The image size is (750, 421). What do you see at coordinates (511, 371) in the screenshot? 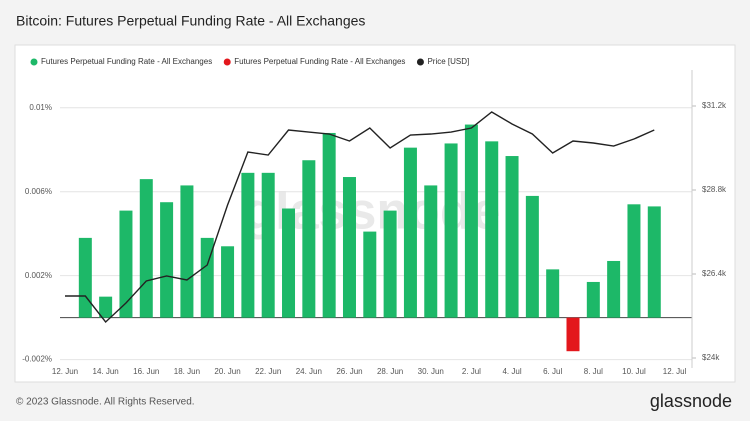
I see `x-tick-label: 4. Jul` at bounding box center [511, 371].